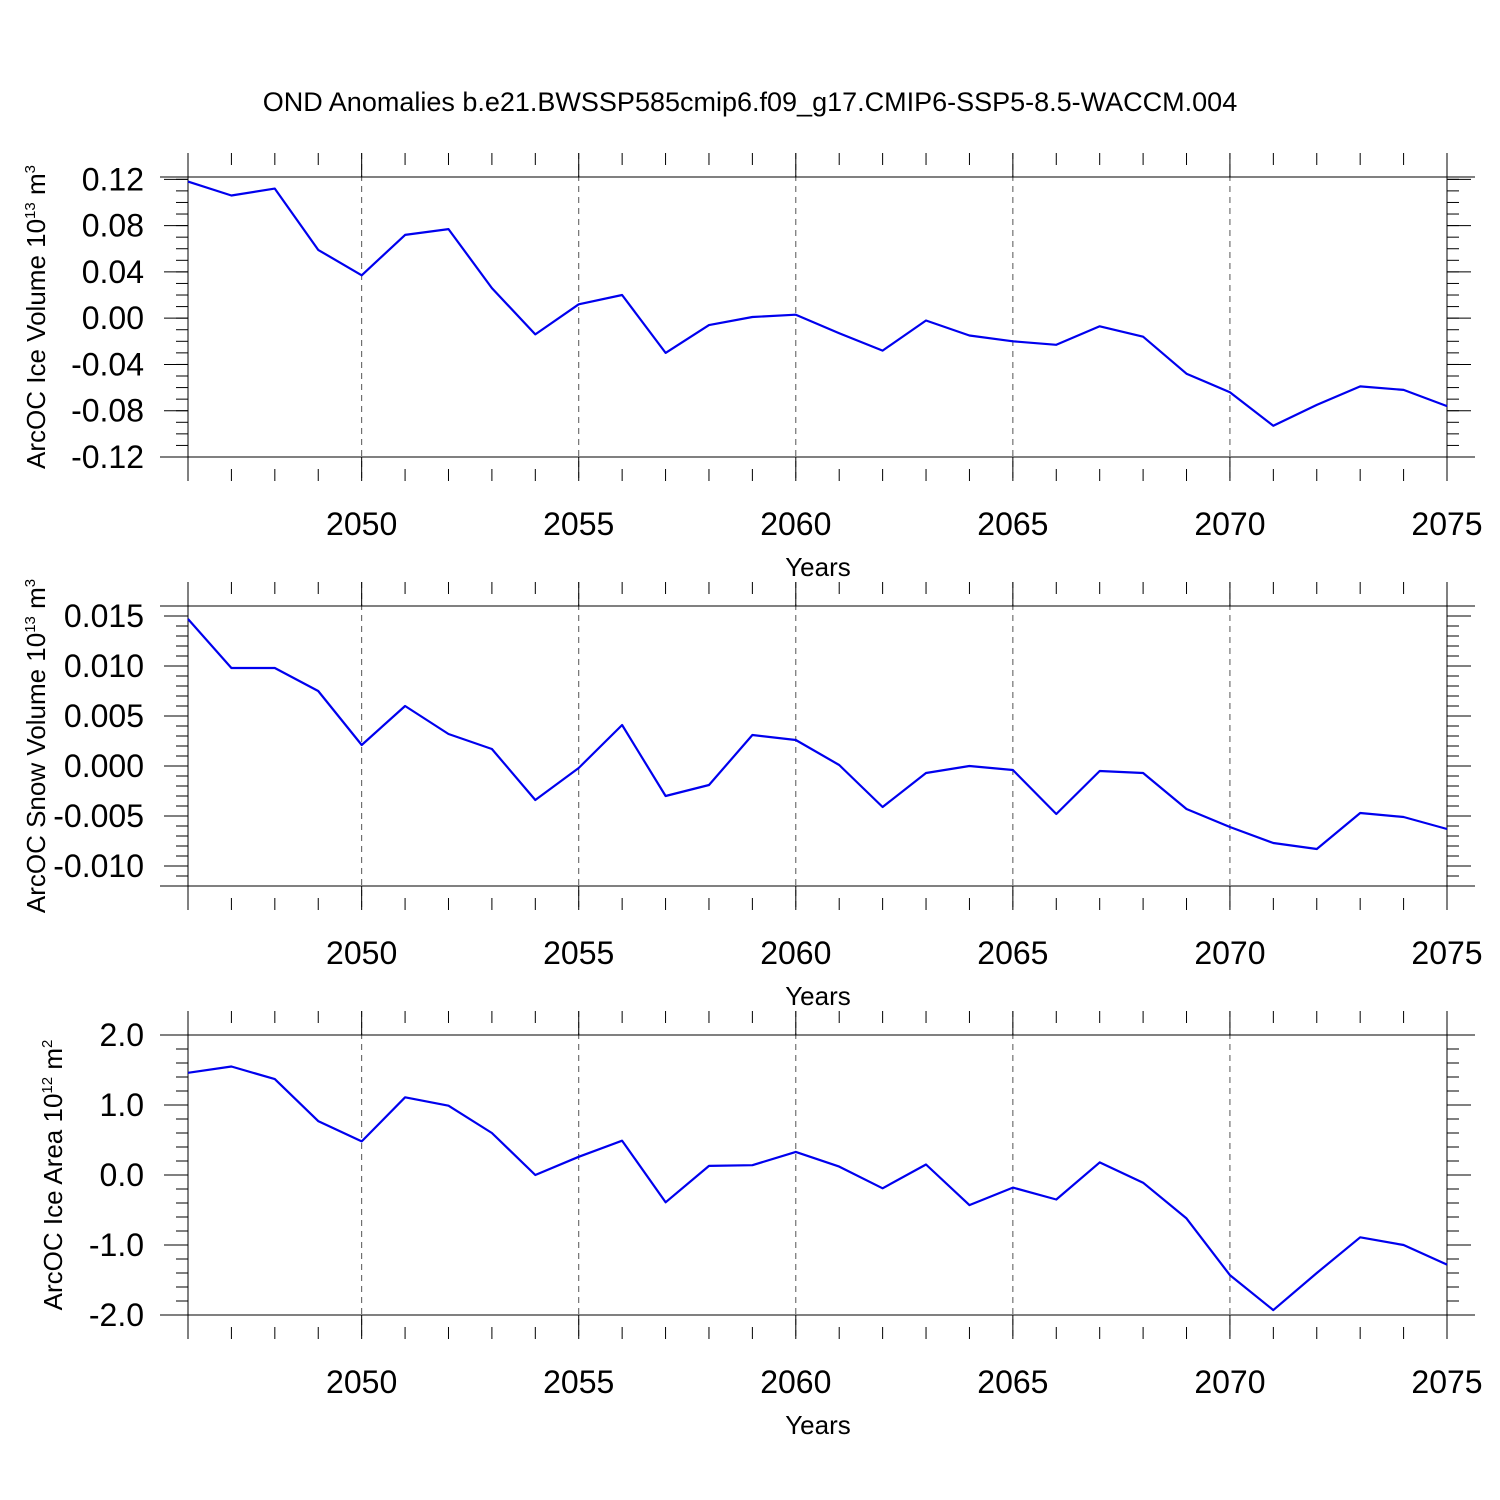 This screenshot has width=1500, height=1500. I want to click on y-tick-label: -0.005, so click(98, 816).